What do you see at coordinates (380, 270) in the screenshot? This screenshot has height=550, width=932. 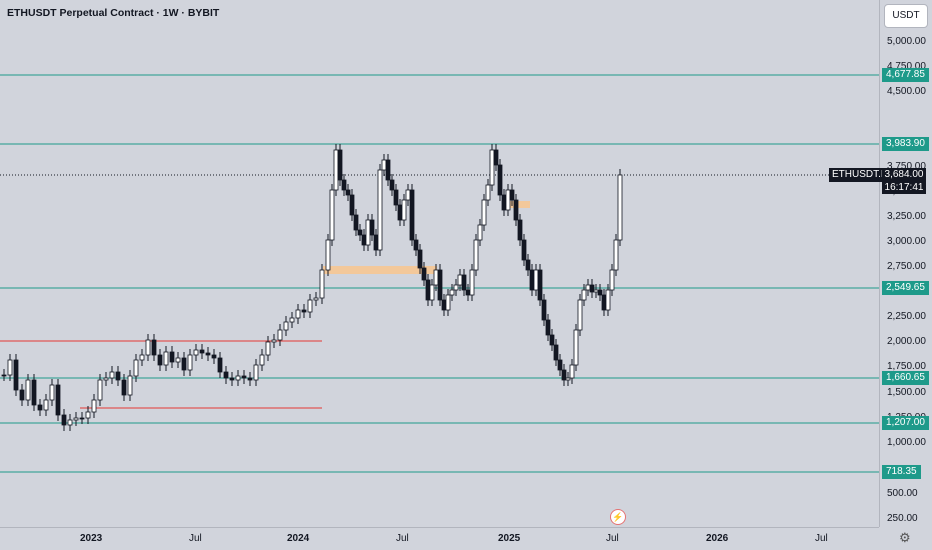 I see `supply-zone-2024` at bounding box center [380, 270].